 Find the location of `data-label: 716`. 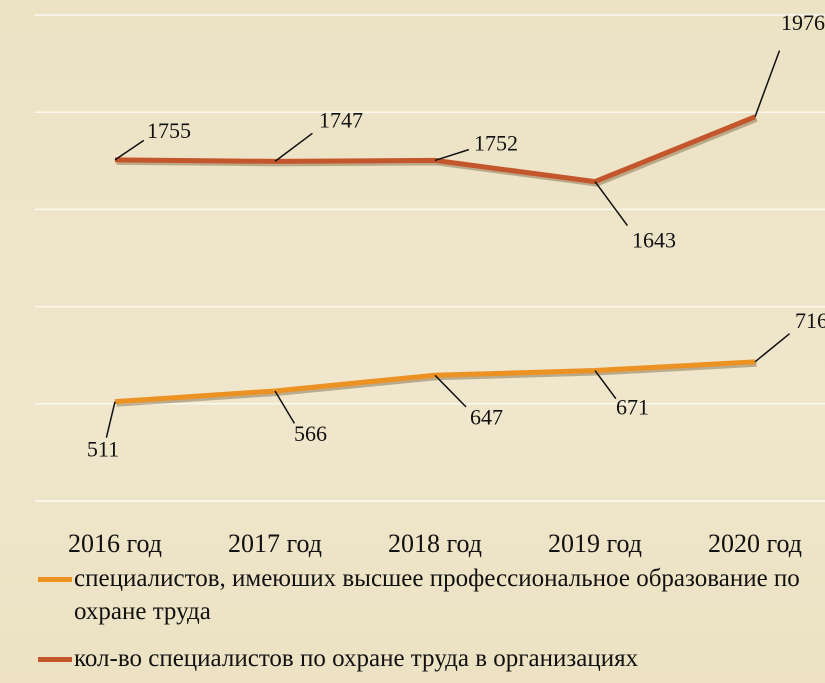

data-label: 716 is located at coordinates (810, 320).